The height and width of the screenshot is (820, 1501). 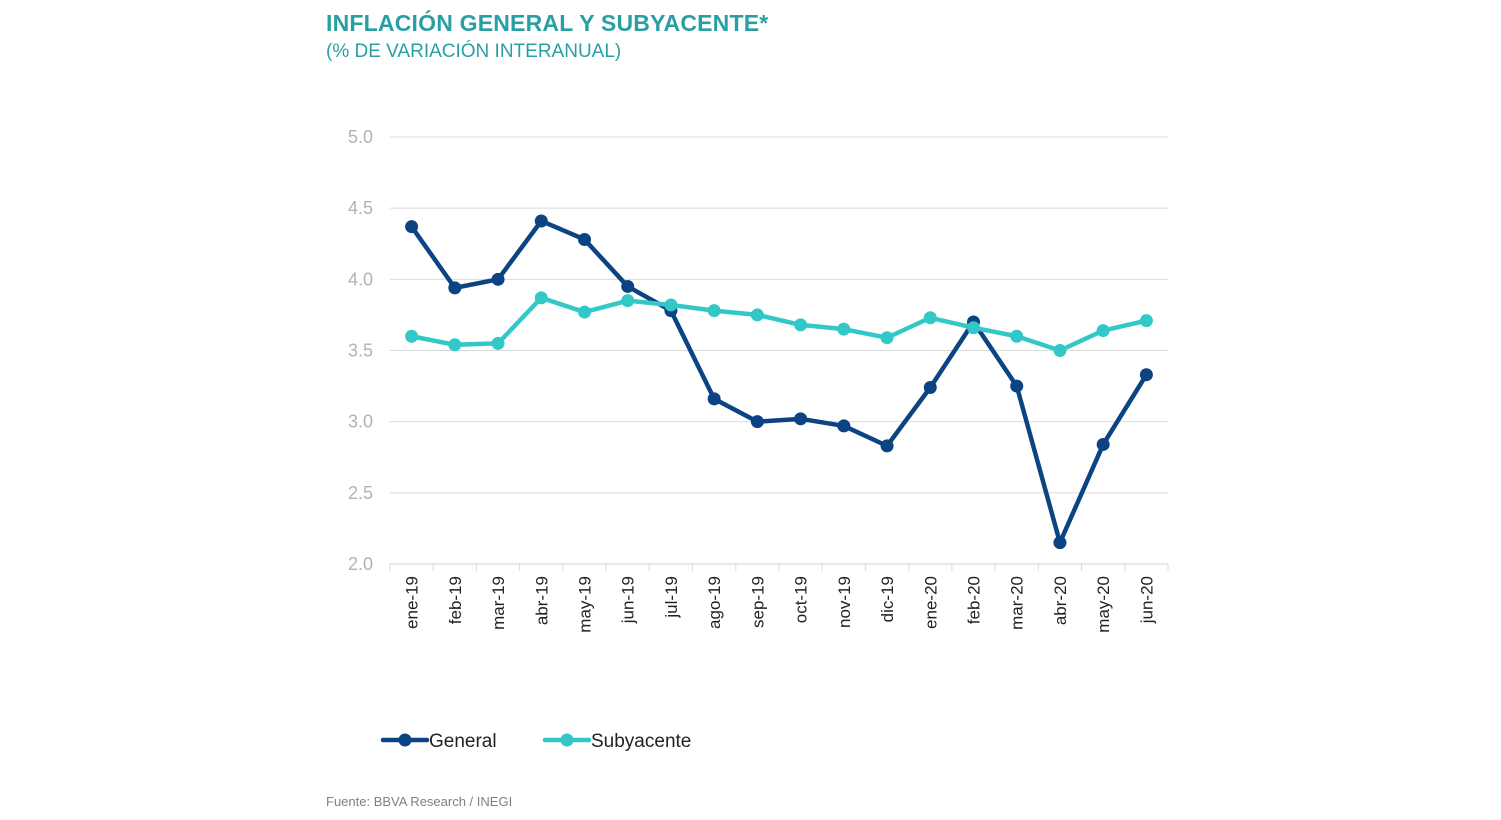 What do you see at coordinates (1103, 604) in the screenshot?
I see `x-tick-label: may-20` at bounding box center [1103, 604].